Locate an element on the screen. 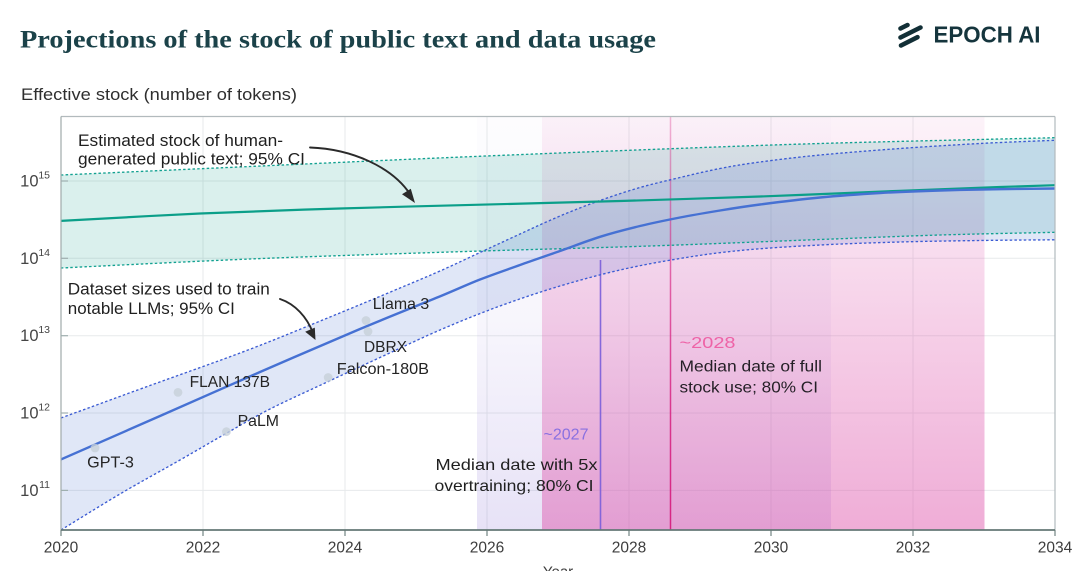  svg-text: overtraining; 80% CI is located at coordinates (514, 486).